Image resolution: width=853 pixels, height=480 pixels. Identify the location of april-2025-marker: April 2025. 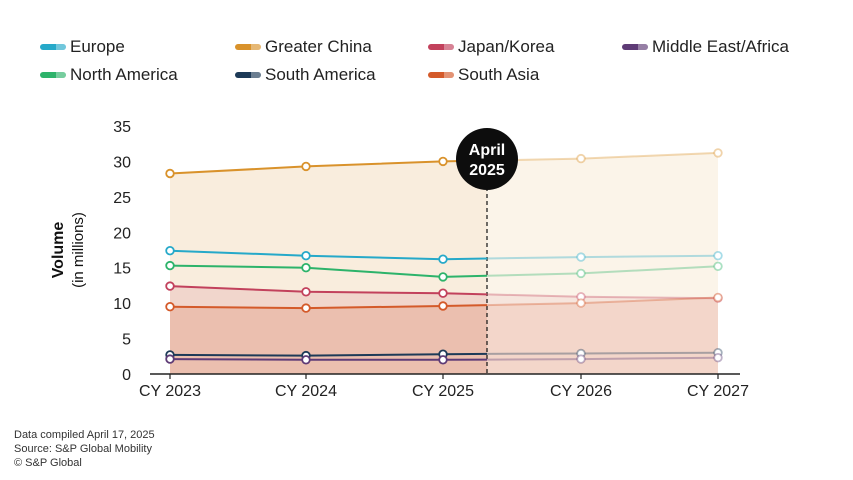
(487, 159).